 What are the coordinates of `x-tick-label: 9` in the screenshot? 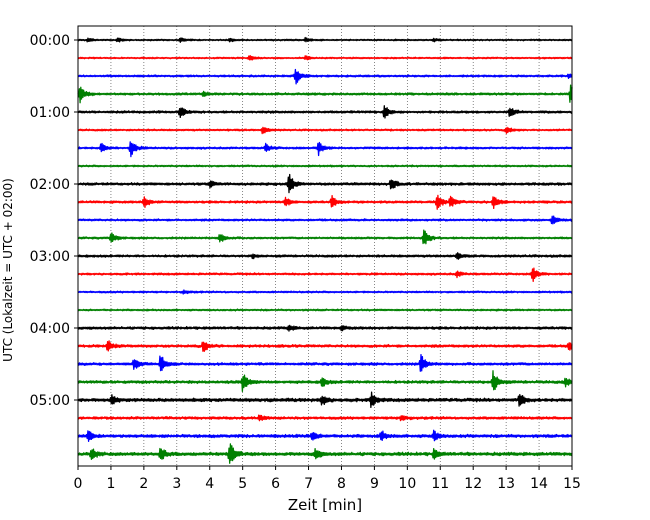 It's located at (374, 484).